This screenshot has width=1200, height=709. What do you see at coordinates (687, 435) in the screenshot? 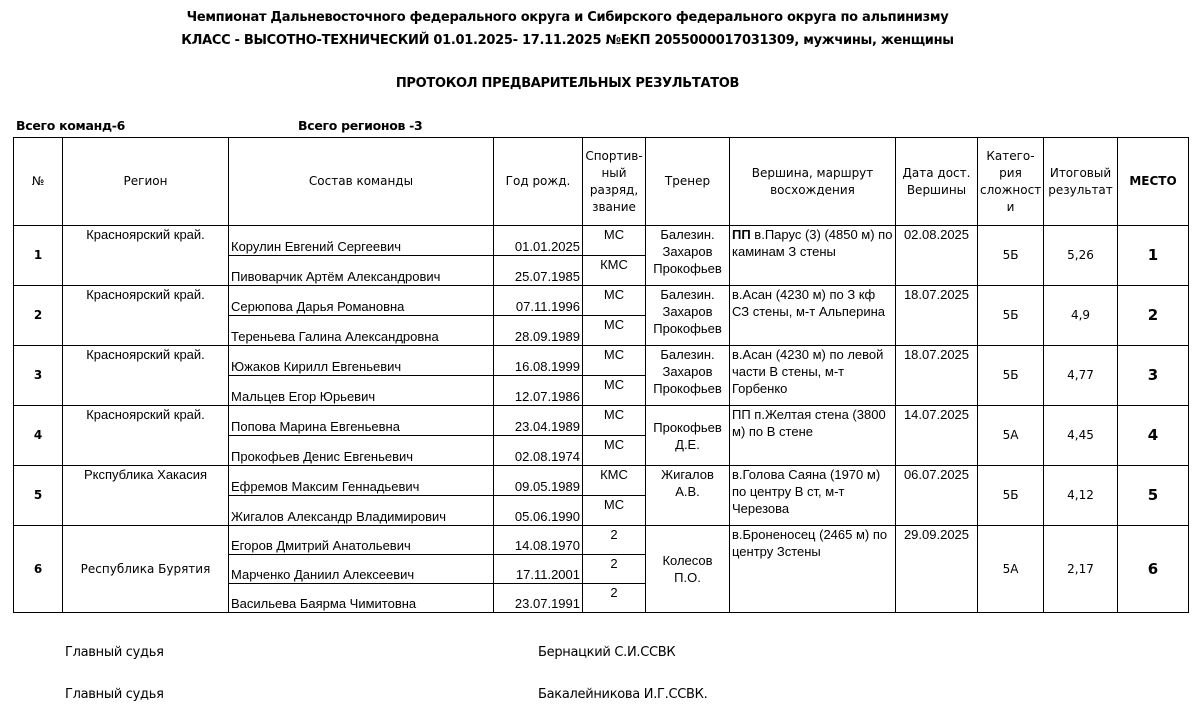
I see `team-coach: Прокофьев Д.Е.` at bounding box center [687, 435].